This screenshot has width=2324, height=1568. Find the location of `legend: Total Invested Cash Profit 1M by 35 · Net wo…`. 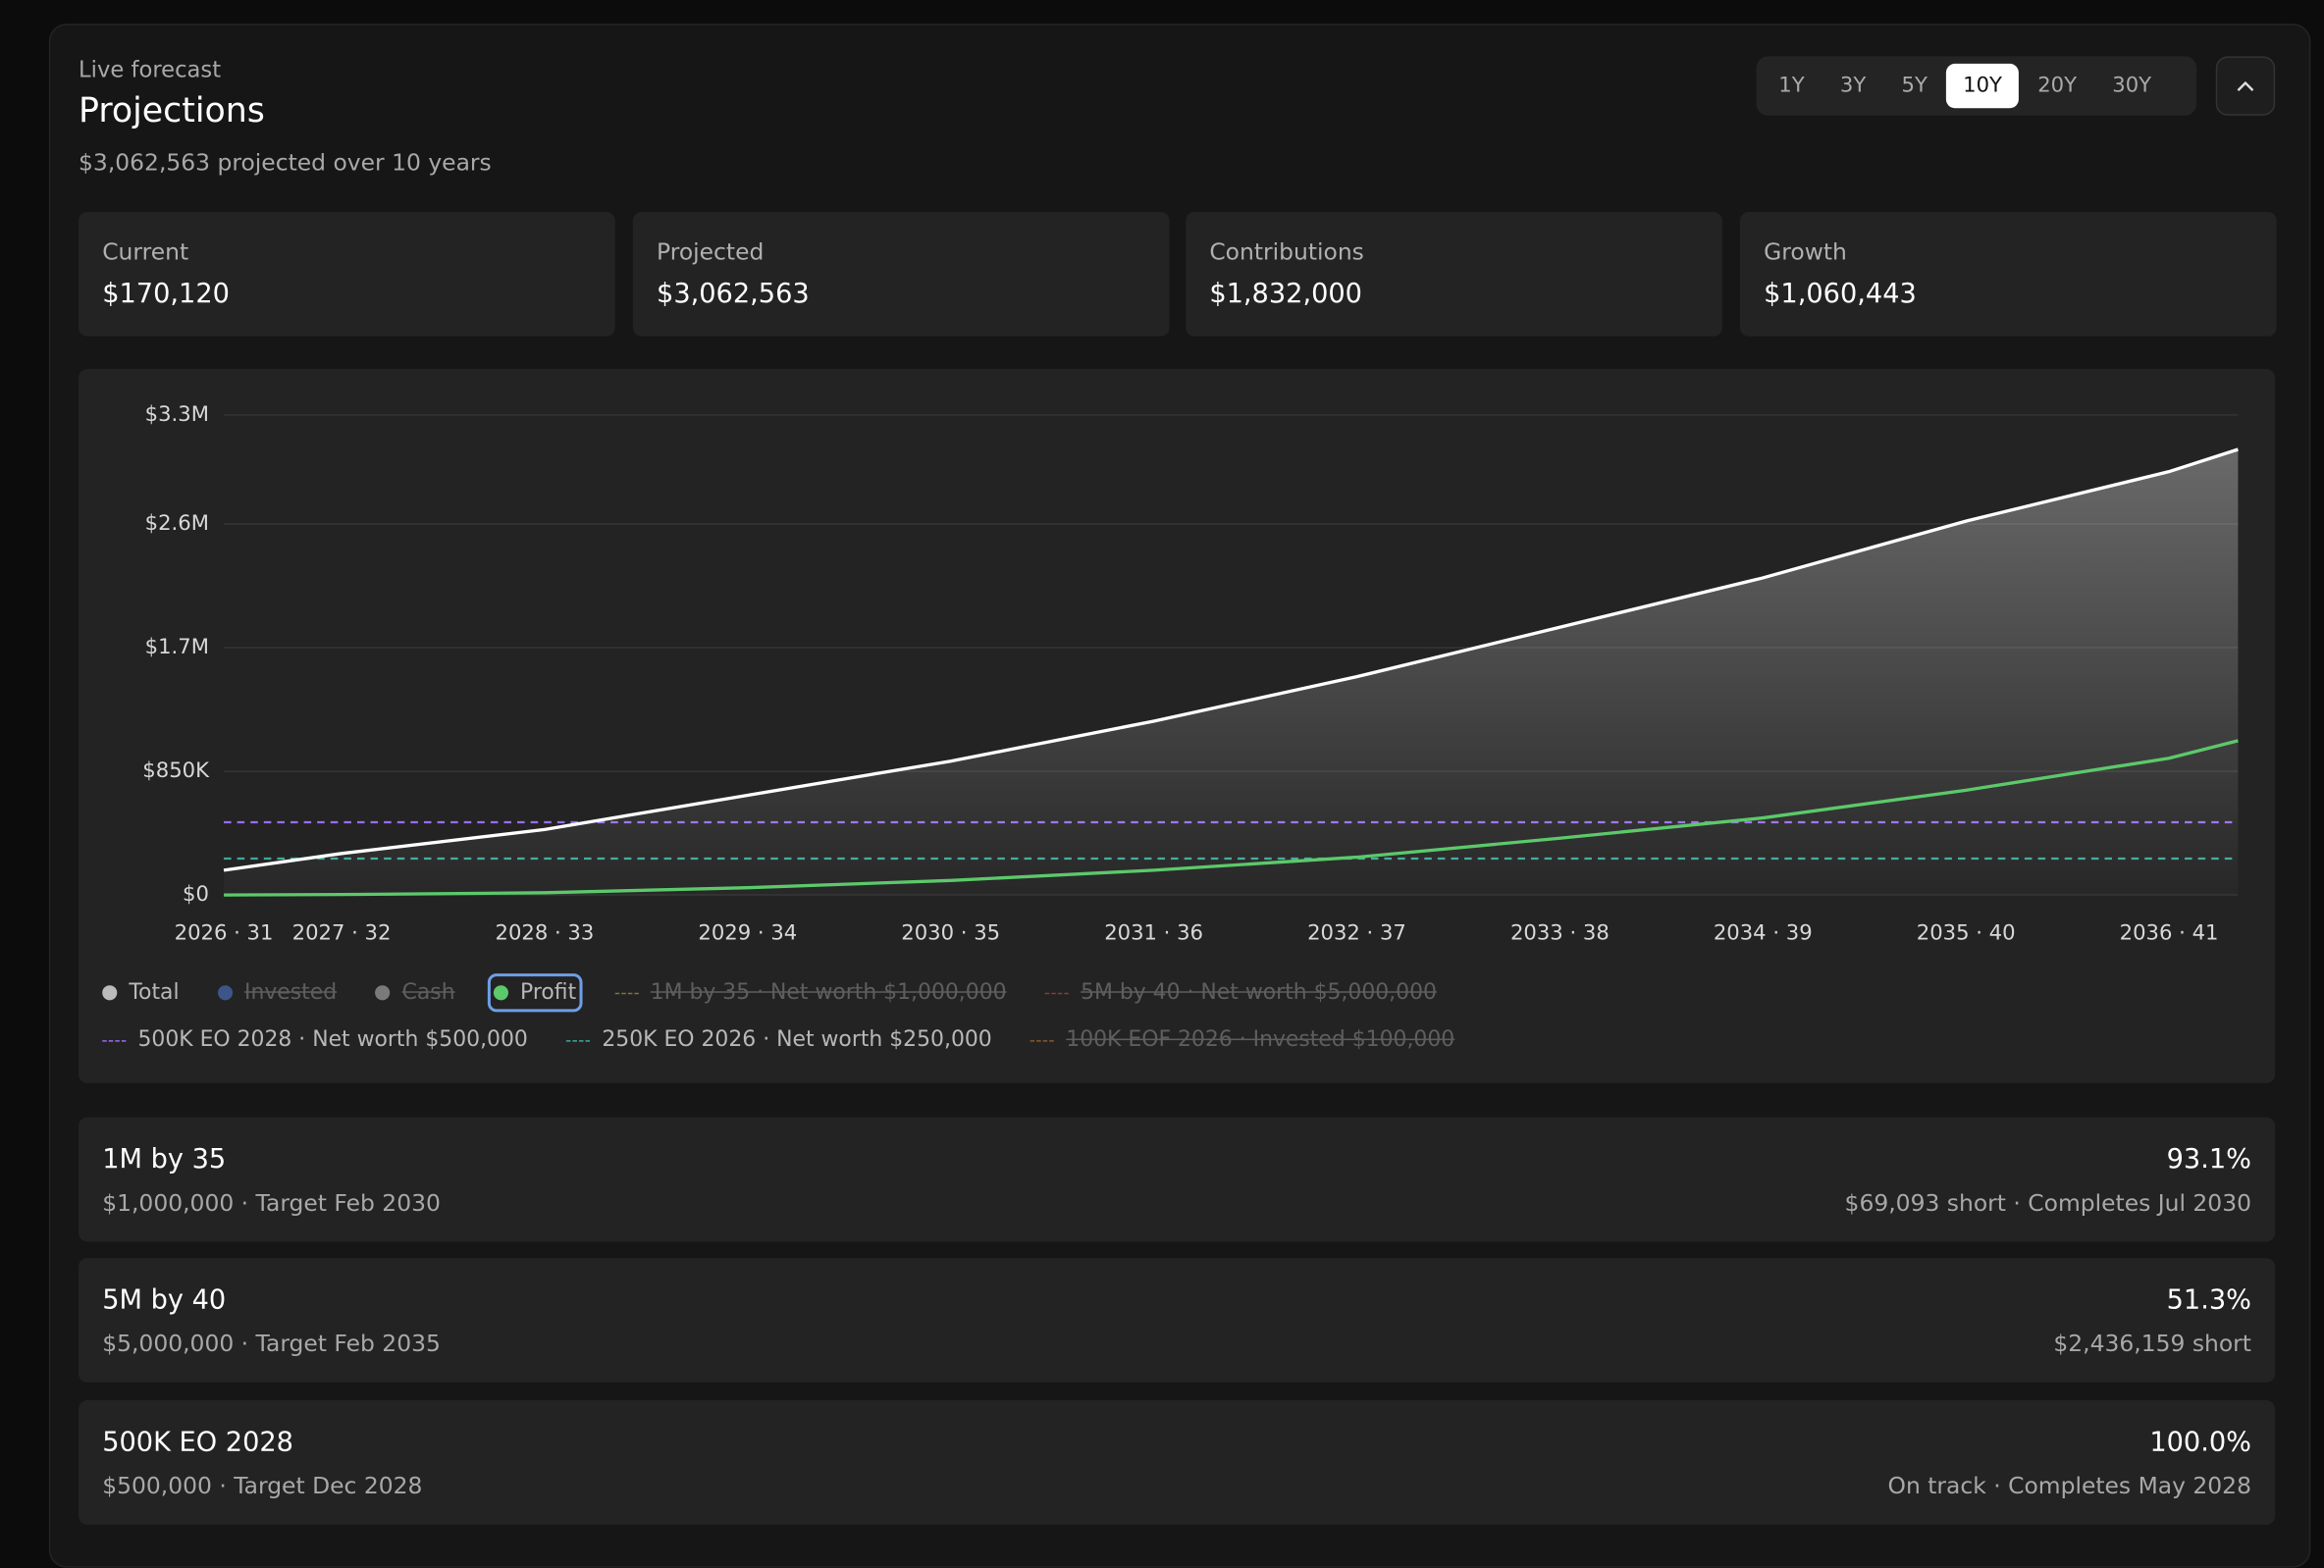

legend: Total Invested Cash Profit 1M by 35 · Net wo… is located at coordinates (988, 1015).